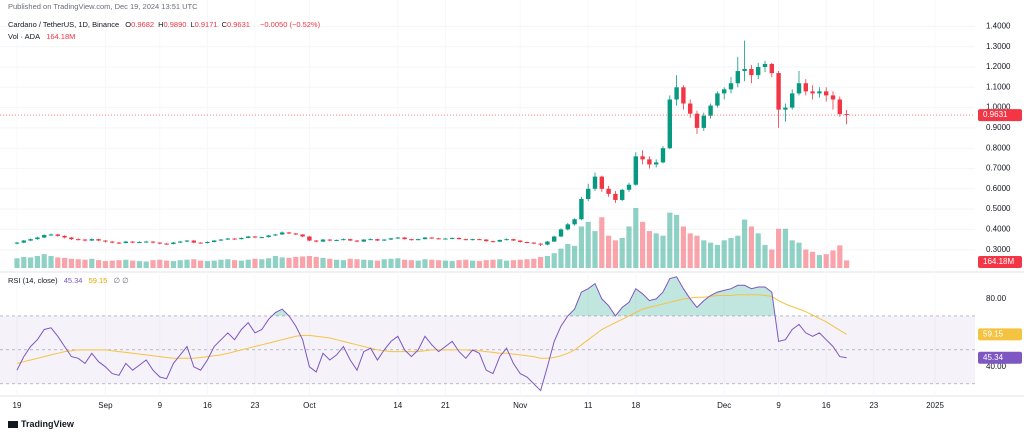 This screenshot has width=1024, height=434. What do you see at coordinates (64, 24) in the screenshot?
I see `symbol: Cardano / TetherUS, 1D, Binance` at bounding box center [64, 24].